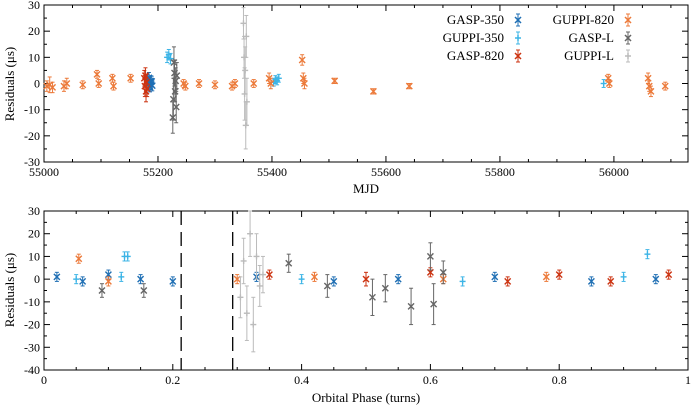 This screenshot has height=409, width=692. Describe the element at coordinates (34, 6) in the screenshot. I see `top-ytick-label: 30` at that location.